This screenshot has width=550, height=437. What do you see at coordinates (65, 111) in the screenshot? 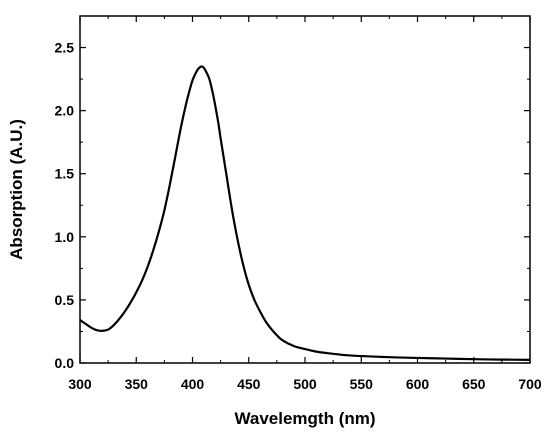
I see `y-tick-label: 2.0` at bounding box center [65, 111].